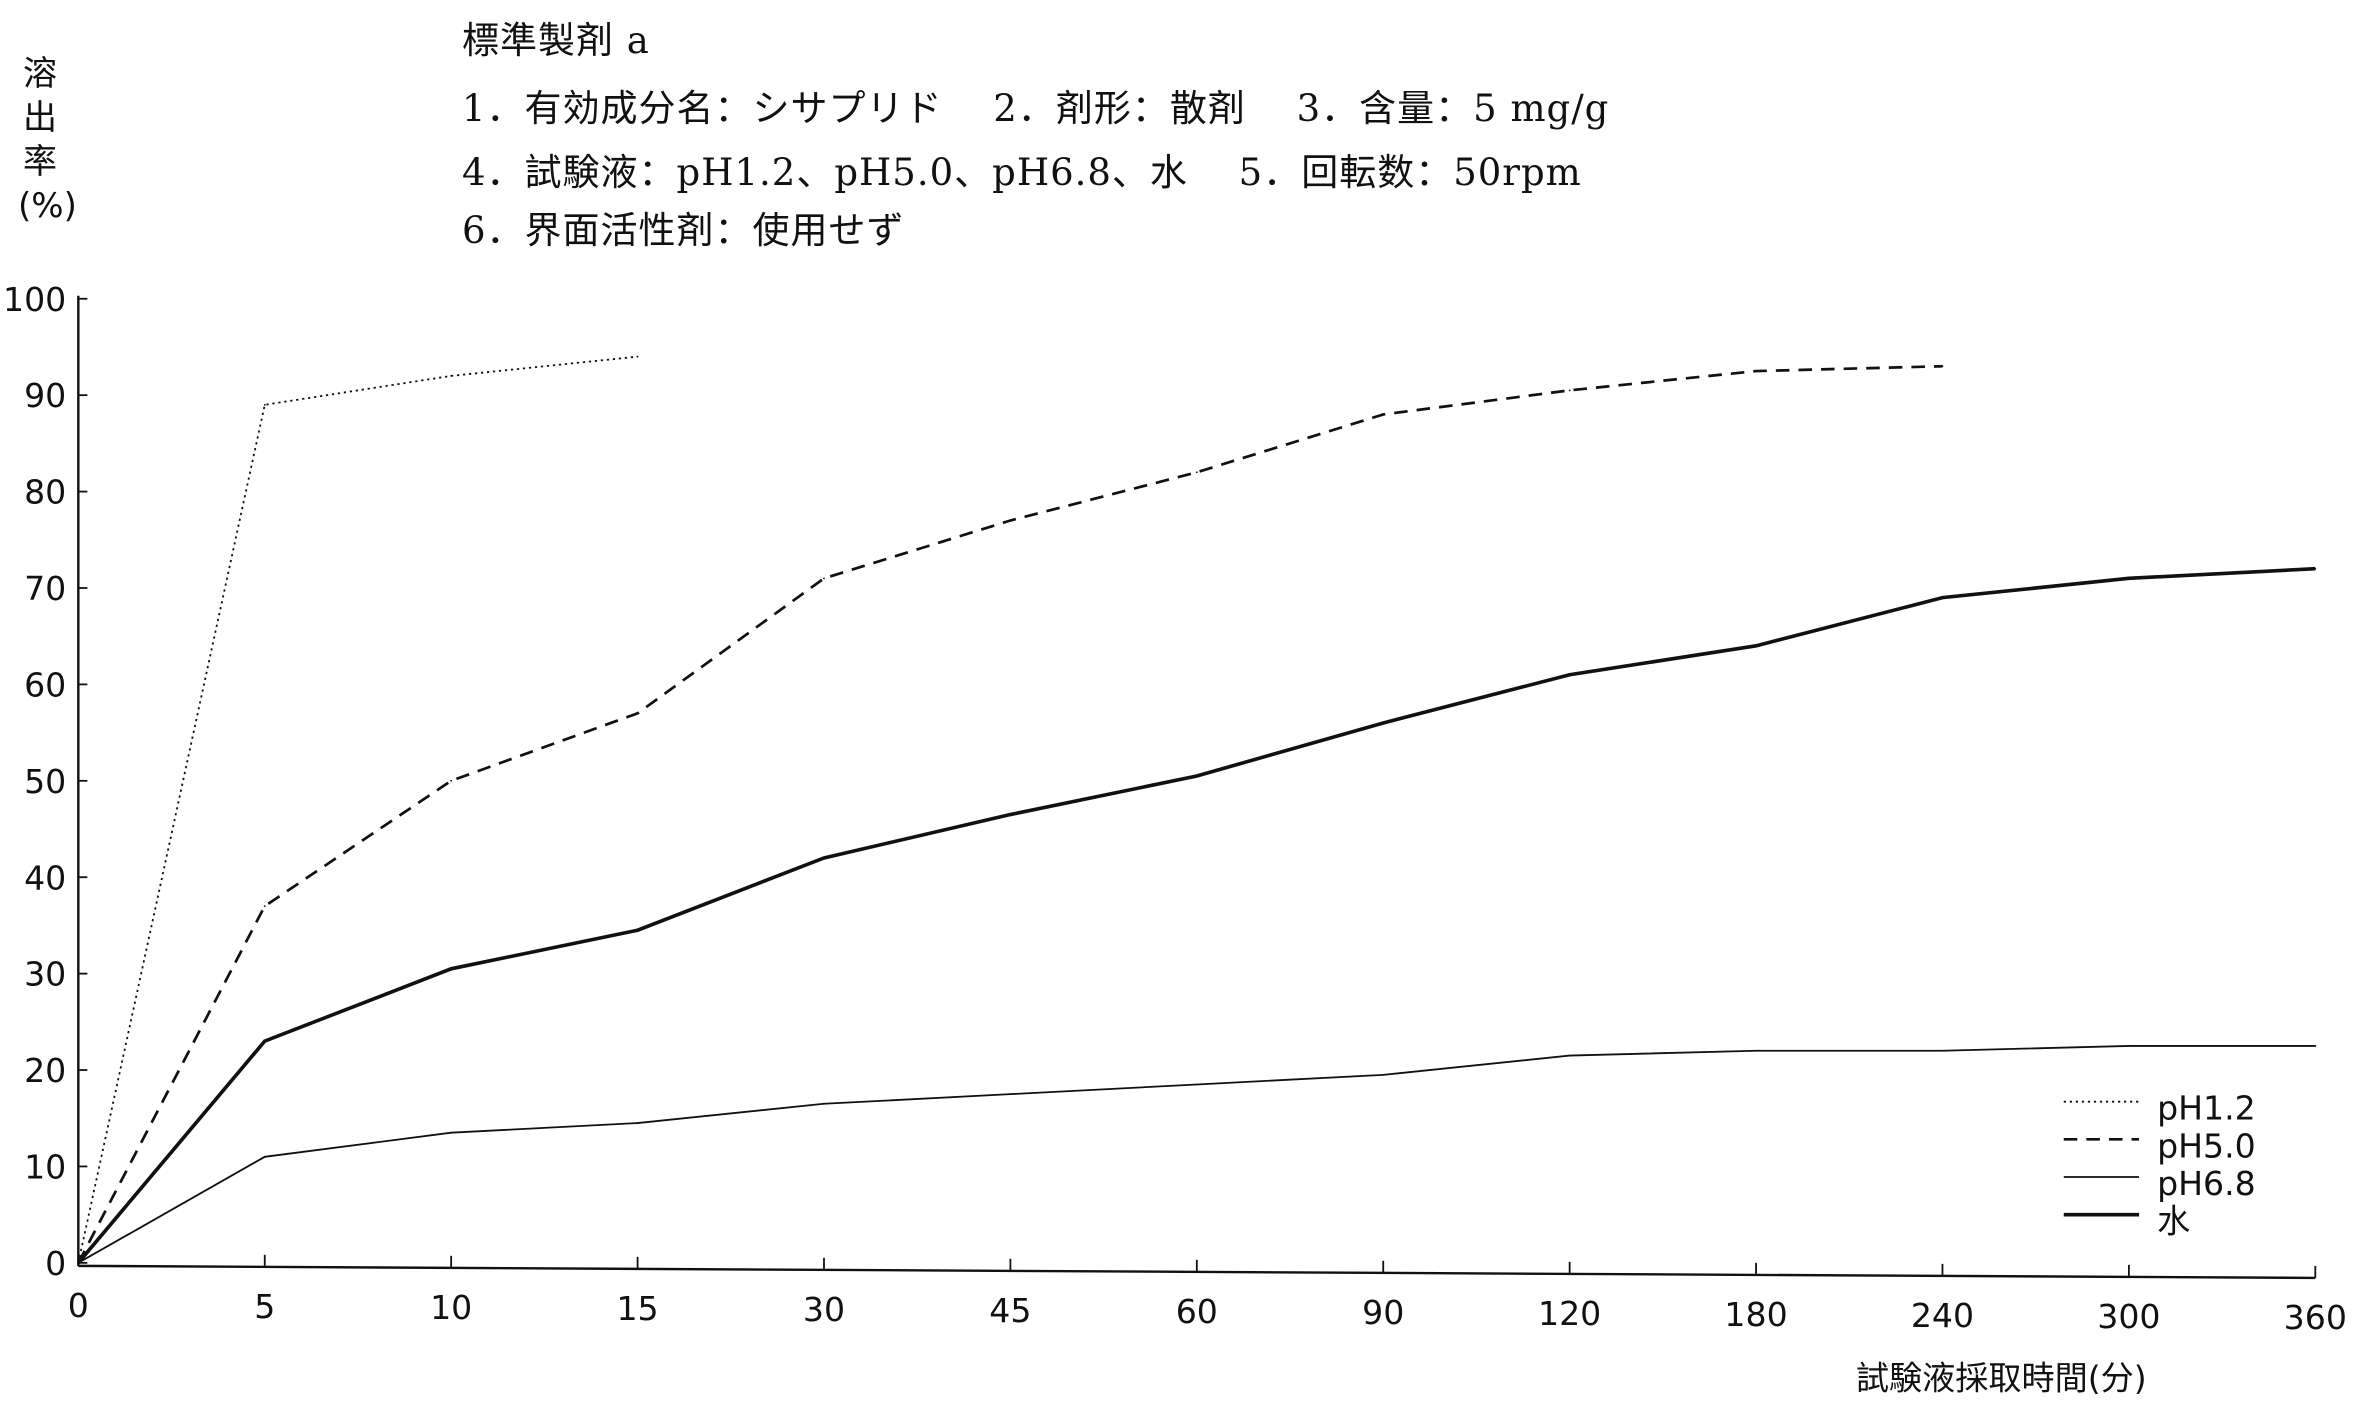  I want to click on legend-label: pH6.8, so click(2206, 1183).